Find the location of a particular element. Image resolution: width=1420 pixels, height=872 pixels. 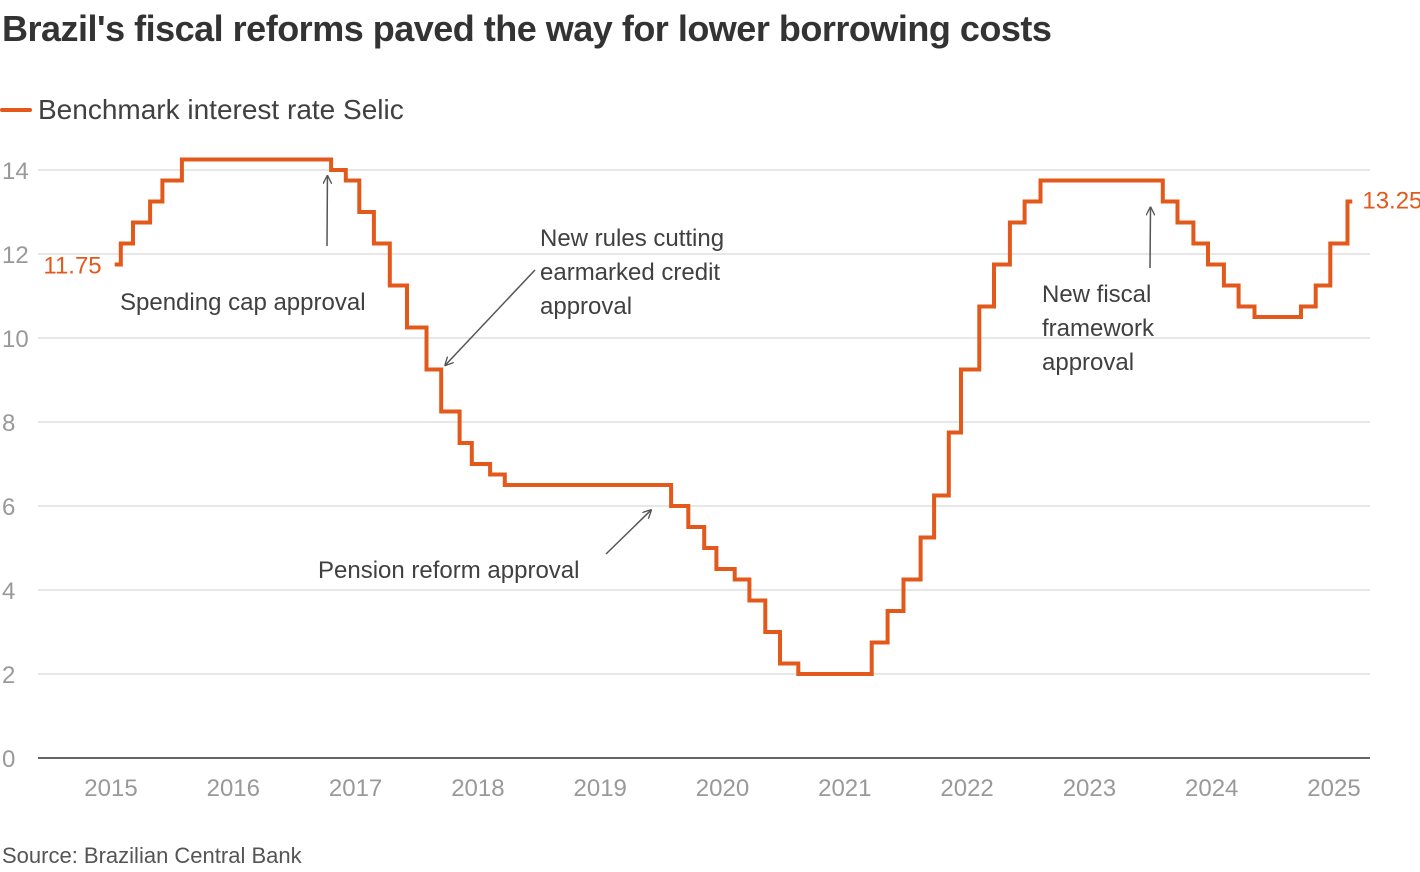

legend: Benchmark interest rate Selic is located at coordinates (202, 110).